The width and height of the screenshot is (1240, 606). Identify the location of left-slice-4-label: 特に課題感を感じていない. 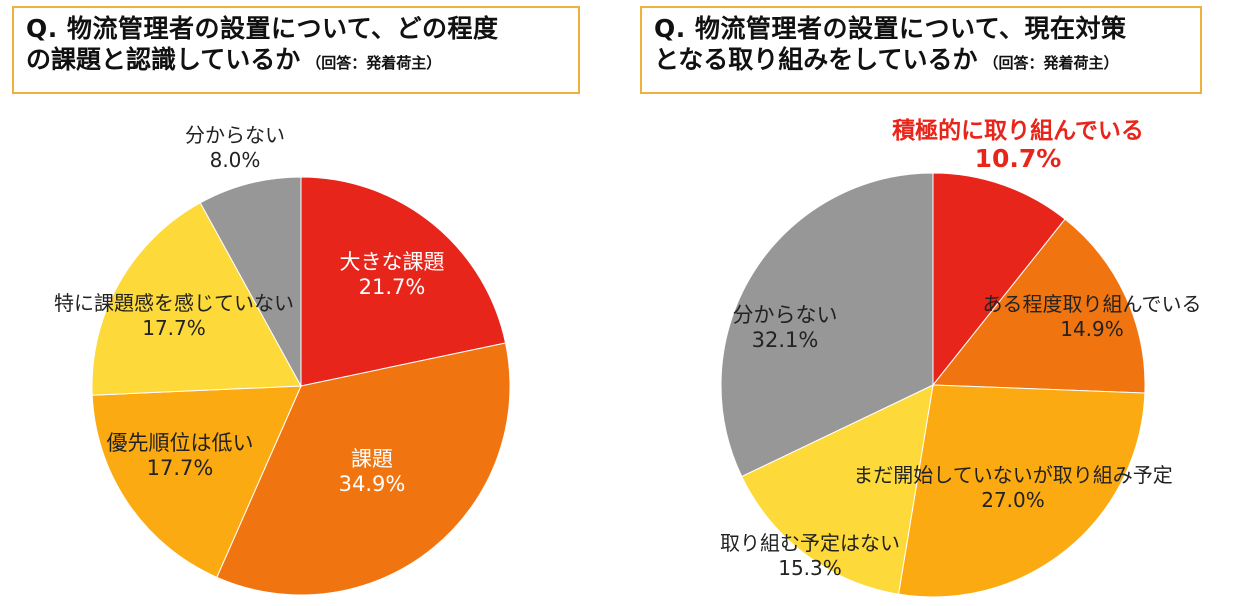
(174, 303).